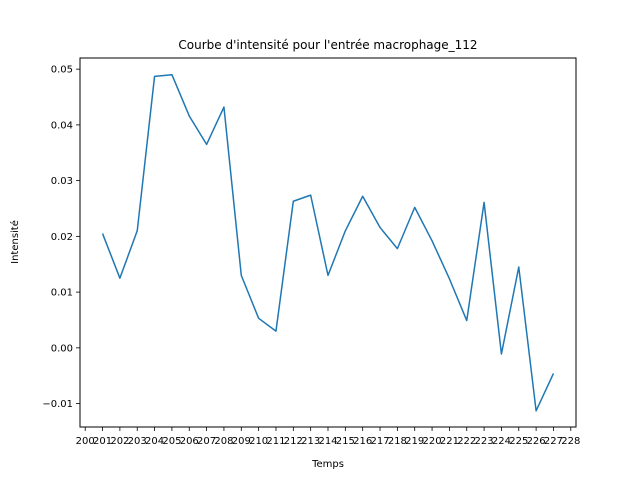 The height and width of the screenshot is (480, 640). I want to click on x-tick-label: 206, so click(189, 441).